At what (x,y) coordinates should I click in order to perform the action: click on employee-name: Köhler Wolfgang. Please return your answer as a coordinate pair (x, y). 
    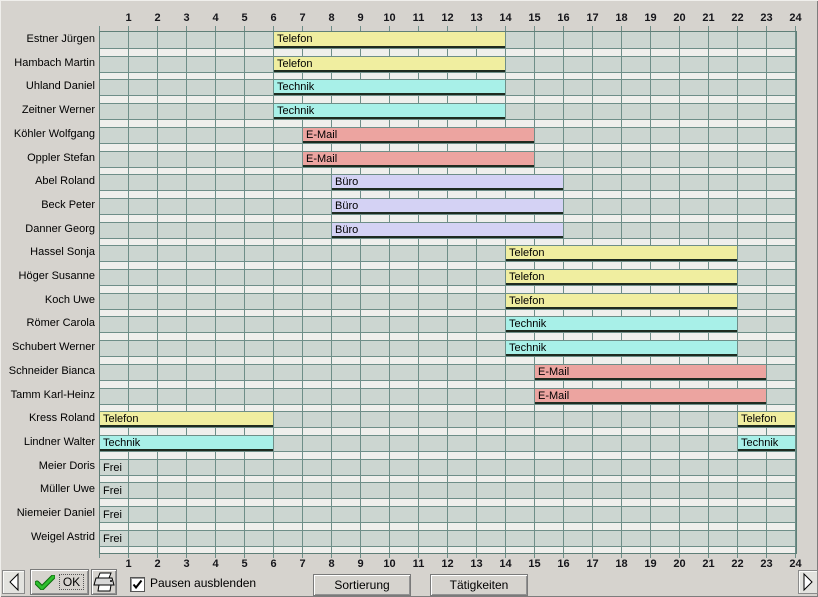
    Looking at the image, I should click on (54, 134).